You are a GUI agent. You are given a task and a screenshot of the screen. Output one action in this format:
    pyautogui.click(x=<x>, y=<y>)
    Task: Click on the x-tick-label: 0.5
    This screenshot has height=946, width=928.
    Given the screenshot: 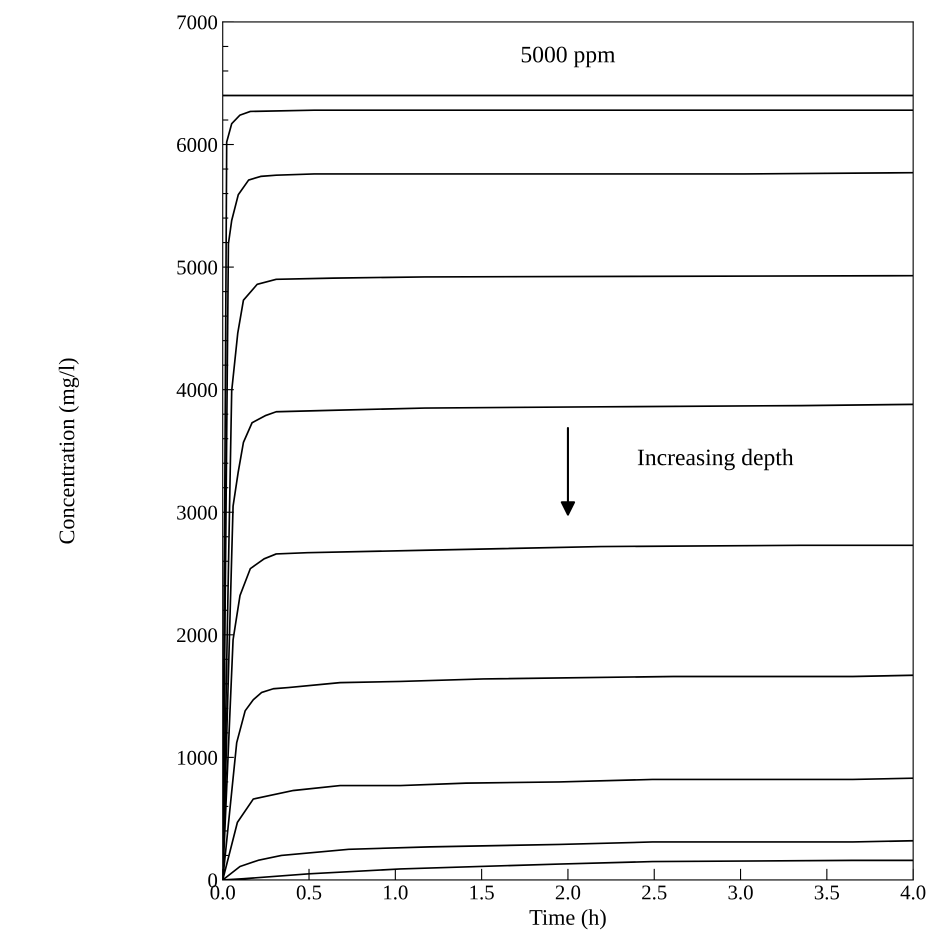 What is the action you would take?
    pyautogui.click(x=309, y=892)
    